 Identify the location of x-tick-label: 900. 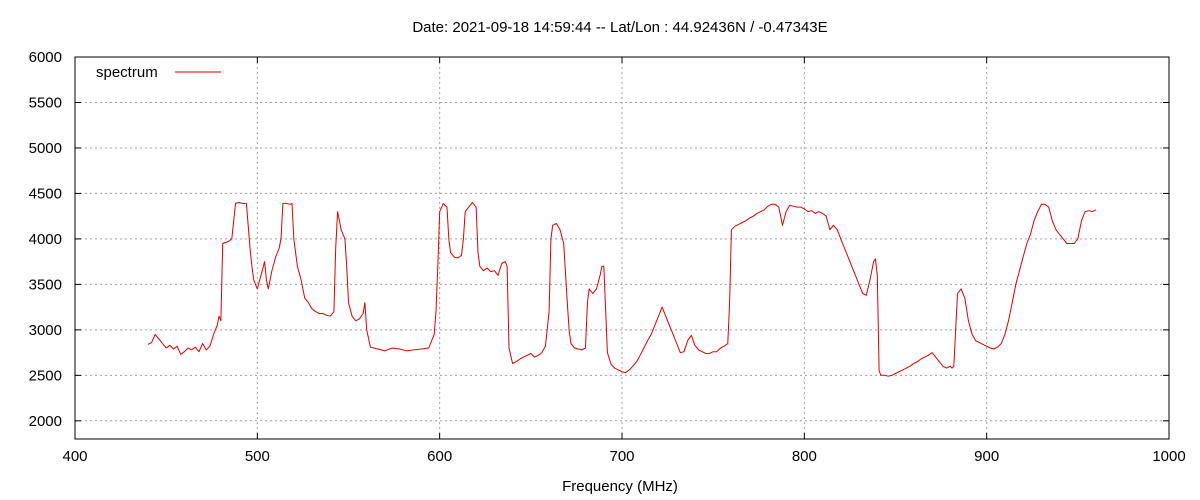
(986, 456).